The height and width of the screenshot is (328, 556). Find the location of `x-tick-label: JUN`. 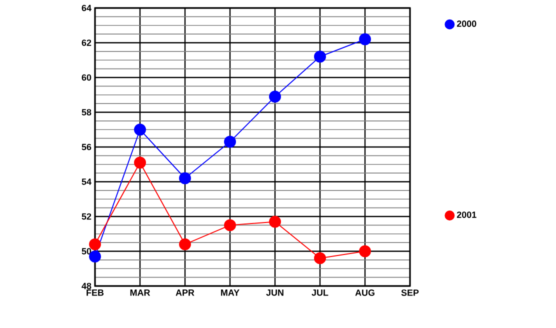

x-tick-label: JUN is located at coordinates (275, 293).